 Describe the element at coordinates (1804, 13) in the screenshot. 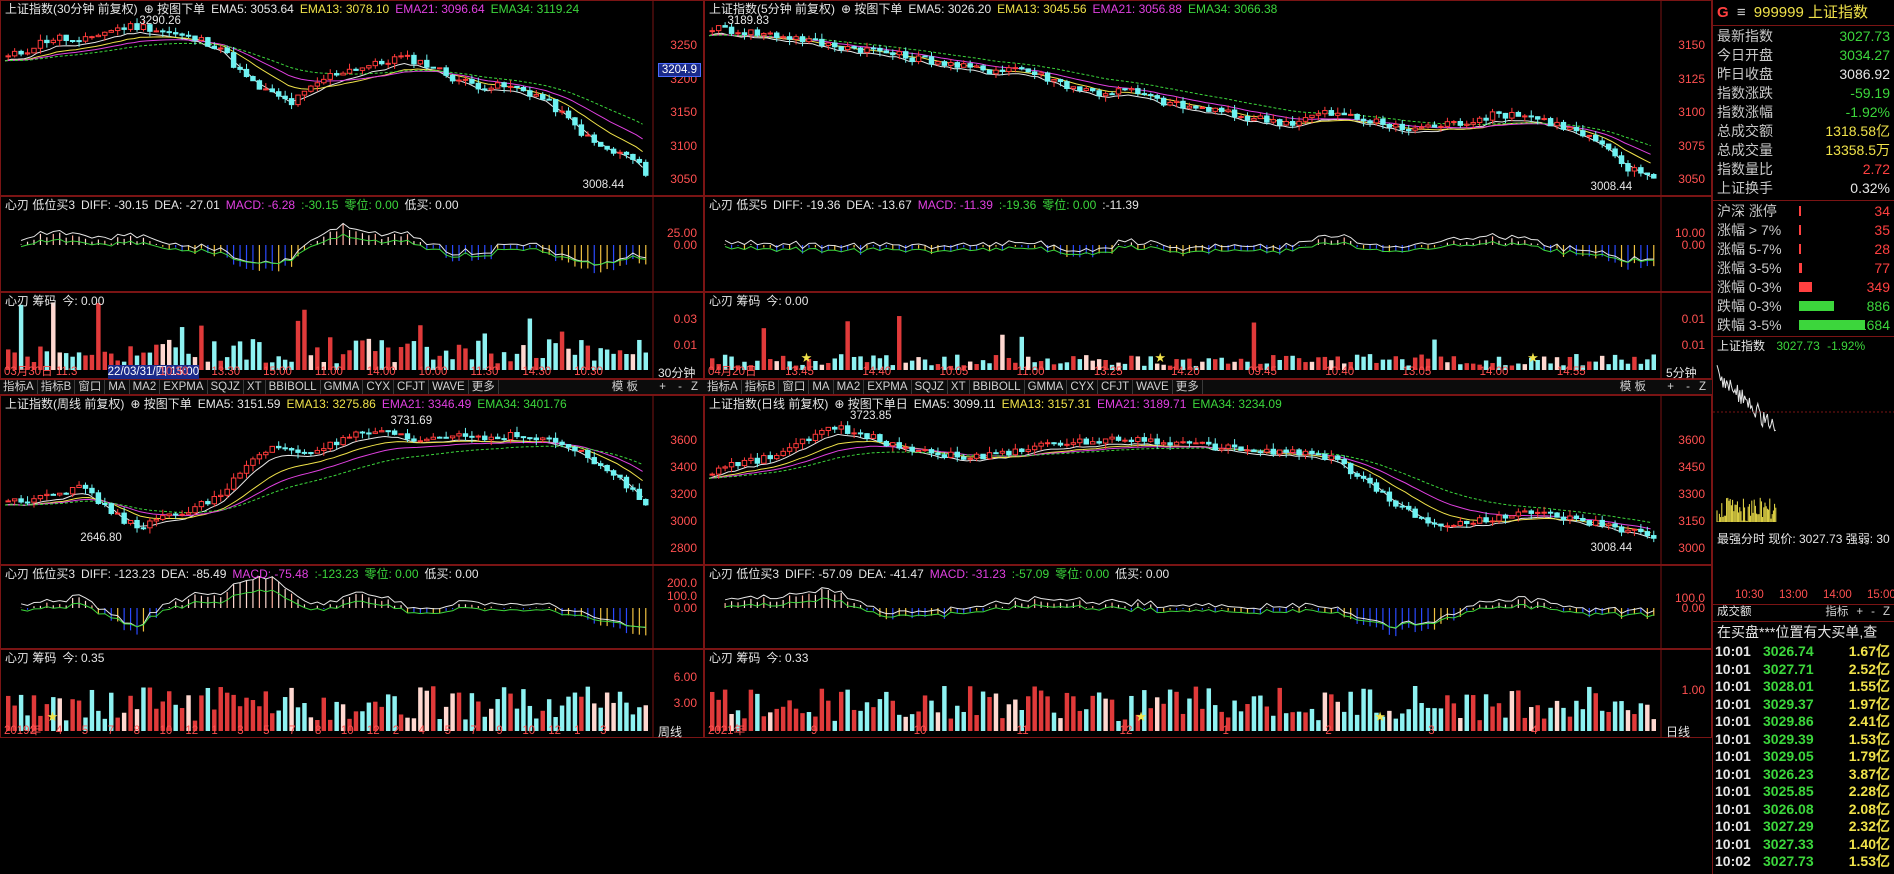

I see `quote-header: G ≡ 999999 上证指数` at that location.